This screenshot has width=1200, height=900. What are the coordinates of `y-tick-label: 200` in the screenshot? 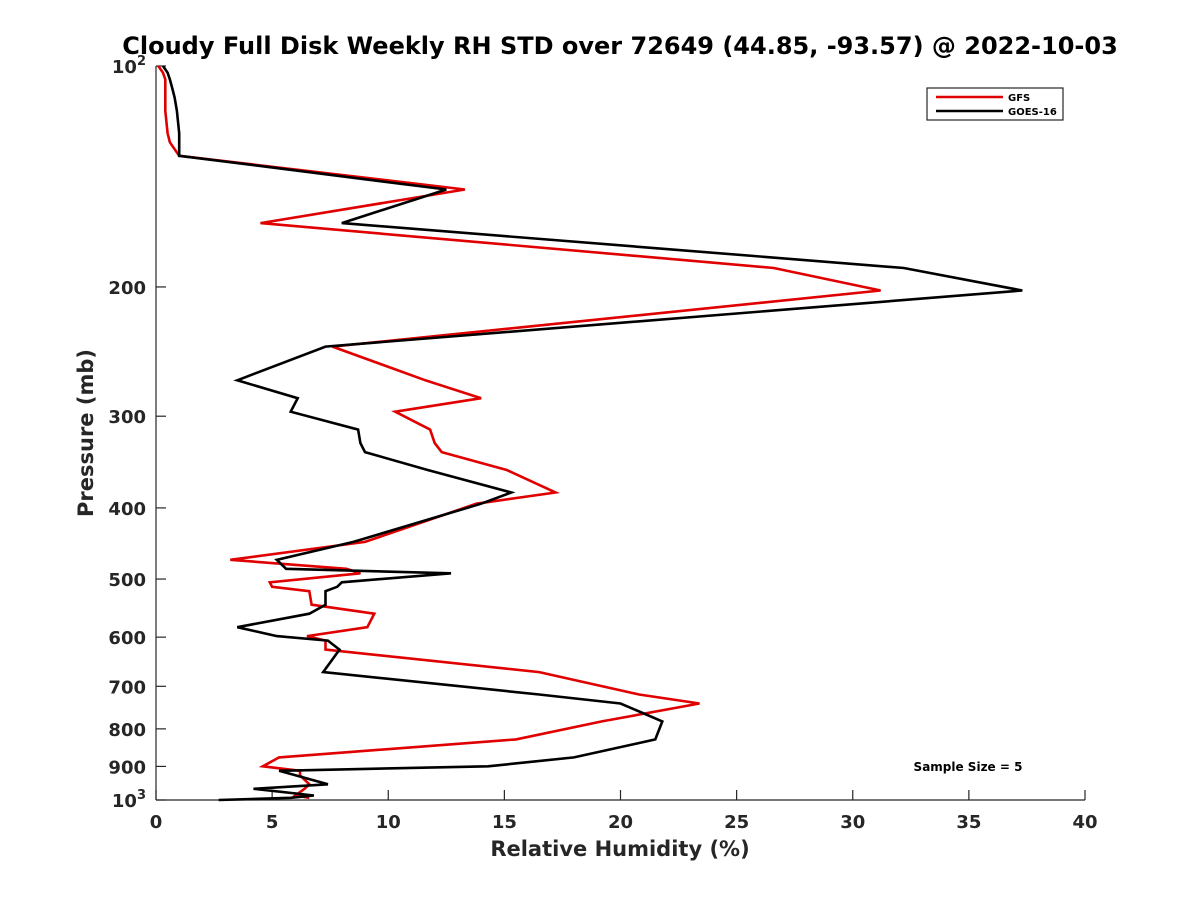 It's located at (127, 288).